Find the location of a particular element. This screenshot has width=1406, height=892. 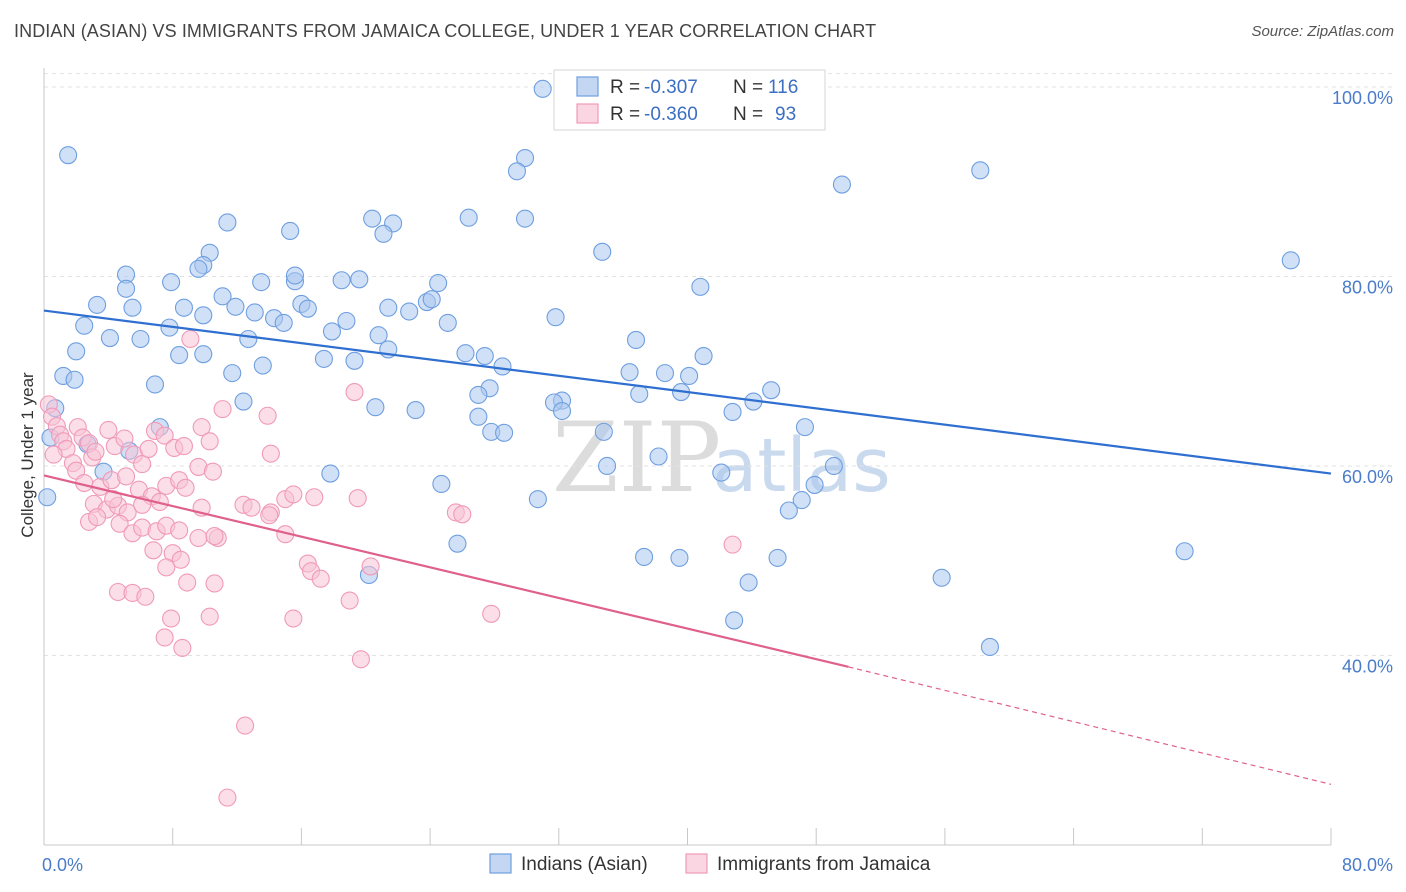

y-tick-label: 40.0% is located at coordinates (1367, 666).